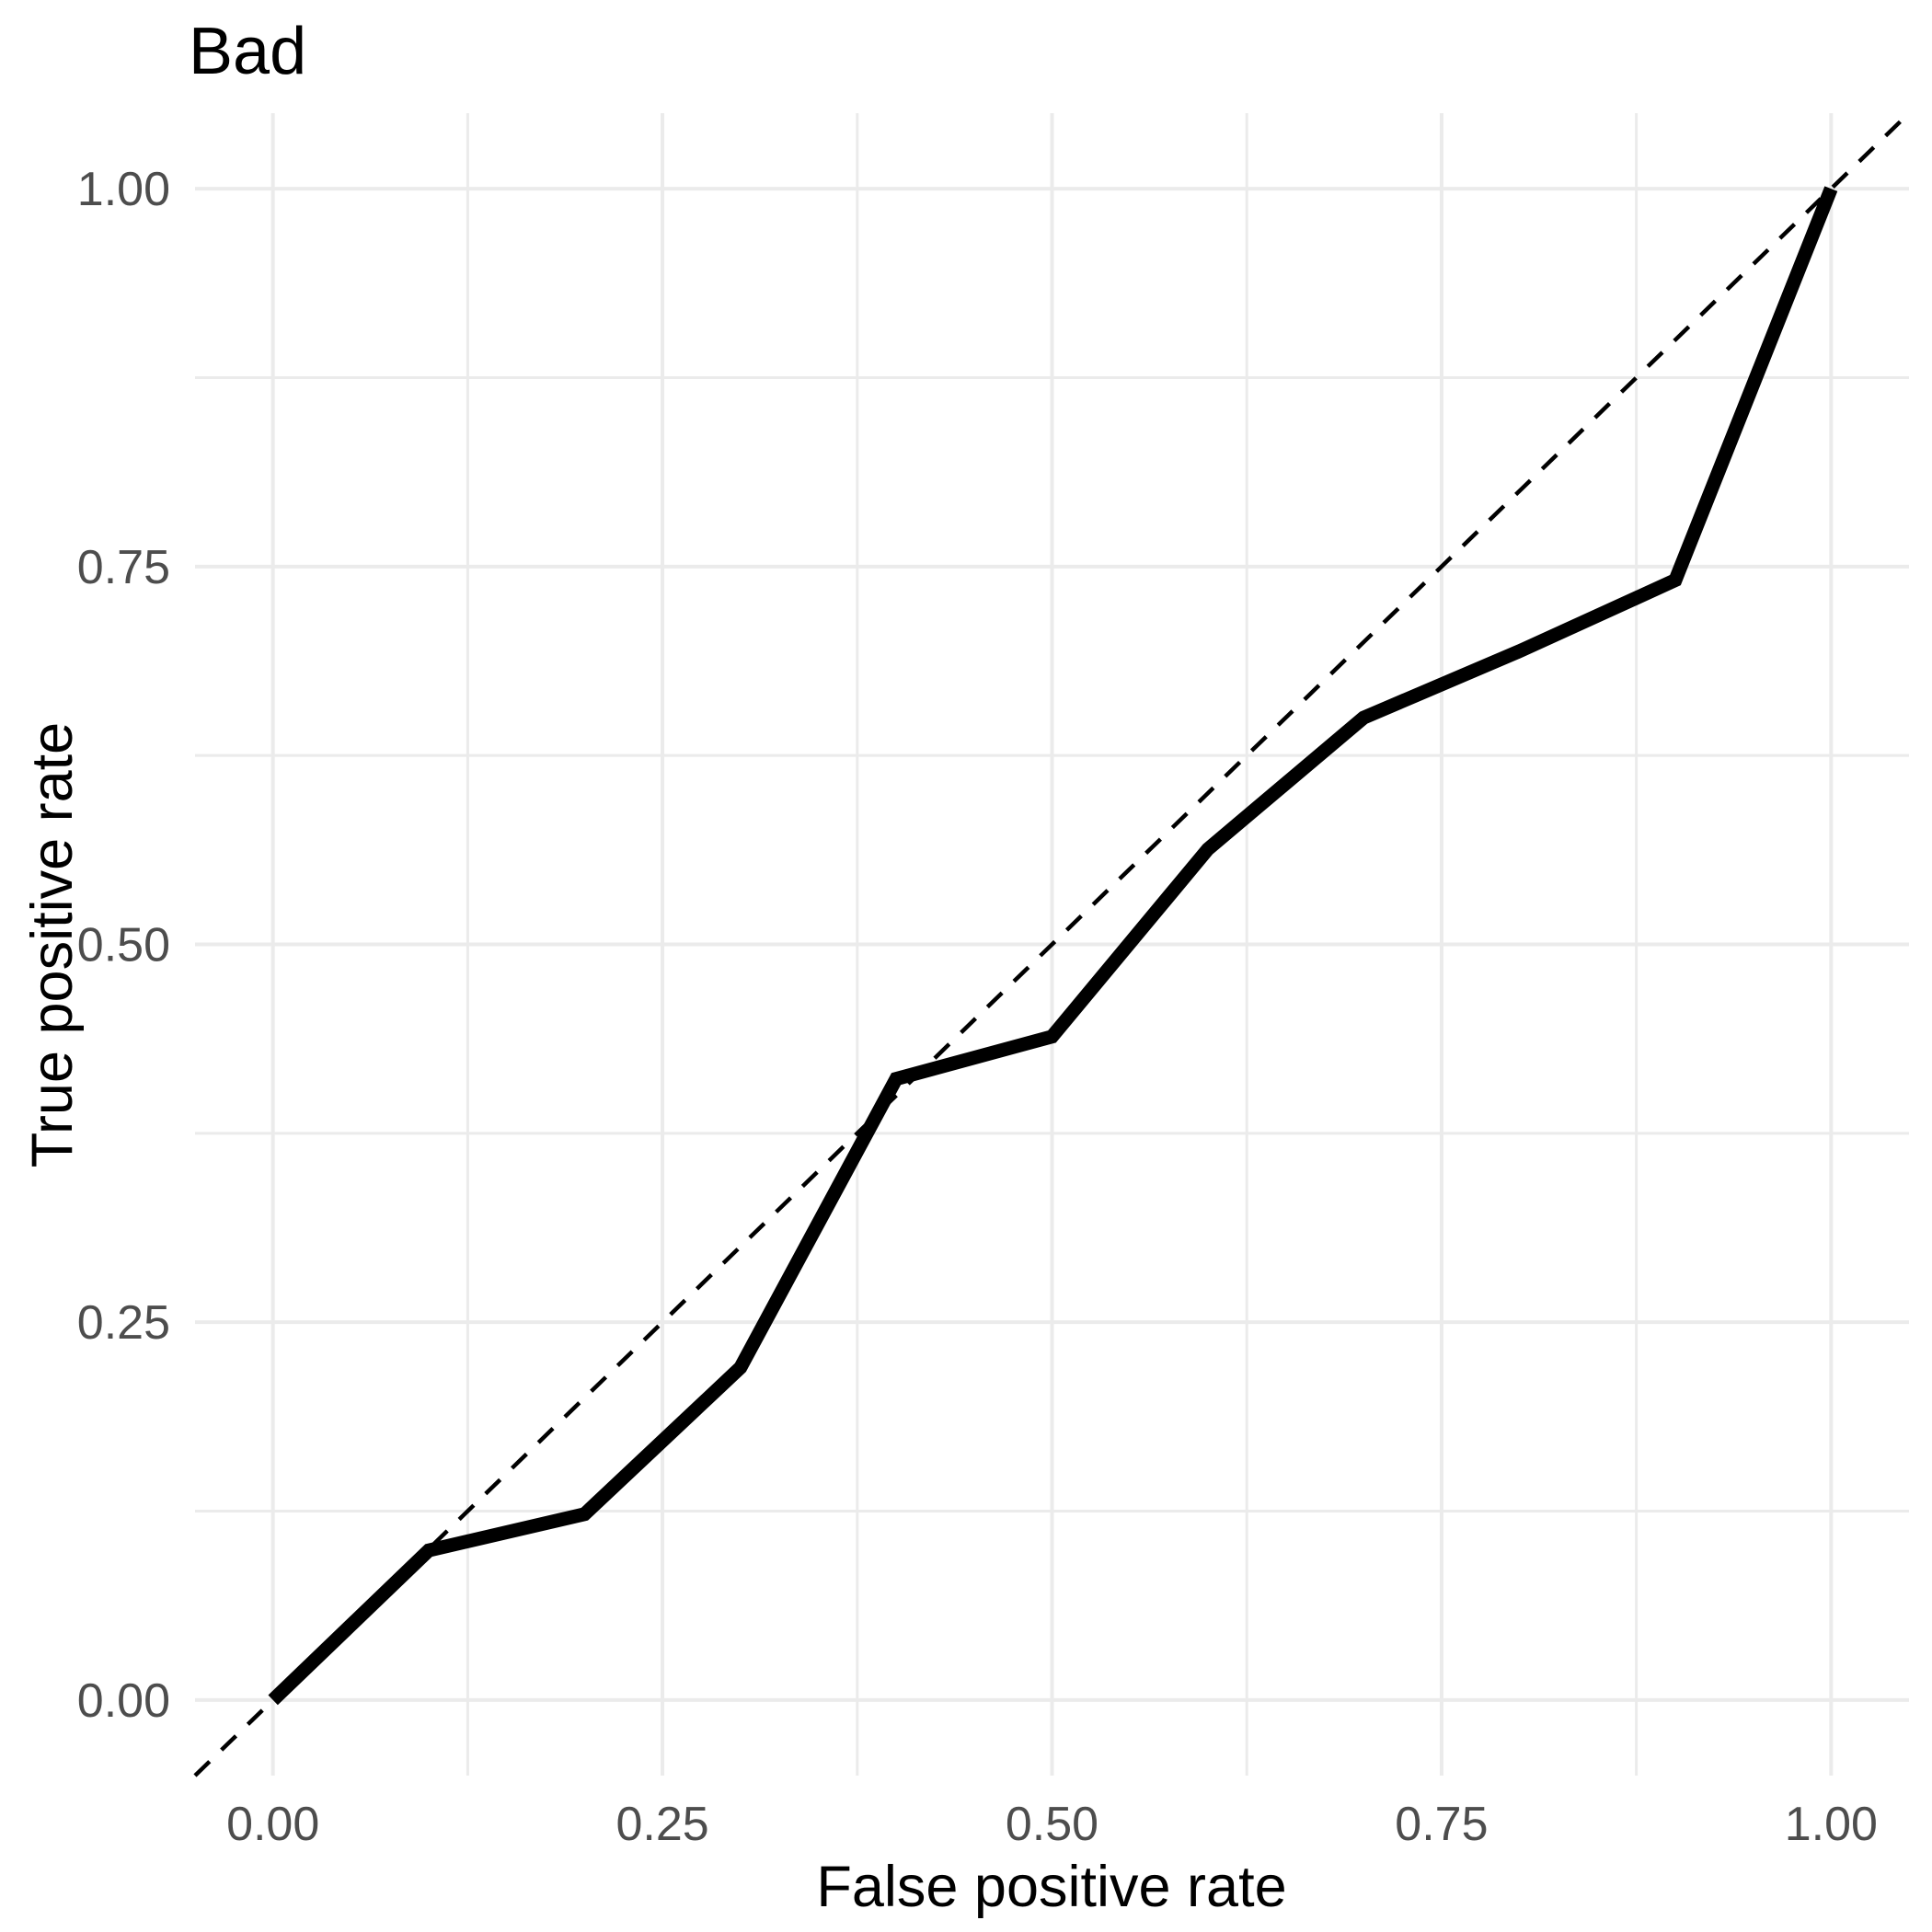 The height and width of the screenshot is (1932, 1932). What do you see at coordinates (1441, 1824) in the screenshot?
I see `x-tick-label: 0.75` at bounding box center [1441, 1824].